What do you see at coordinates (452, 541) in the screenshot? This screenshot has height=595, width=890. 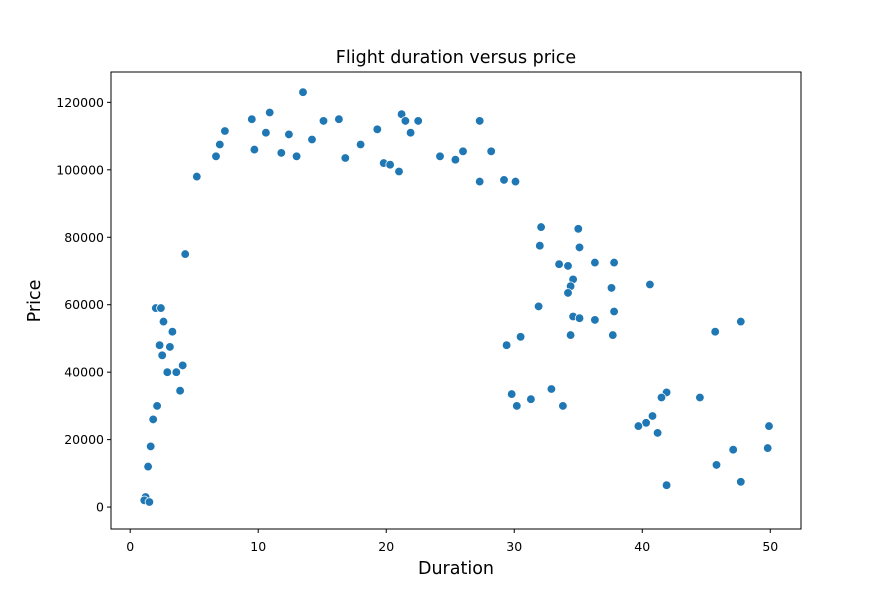 I see `x-axis: 0 10 20 30 40 50` at bounding box center [452, 541].